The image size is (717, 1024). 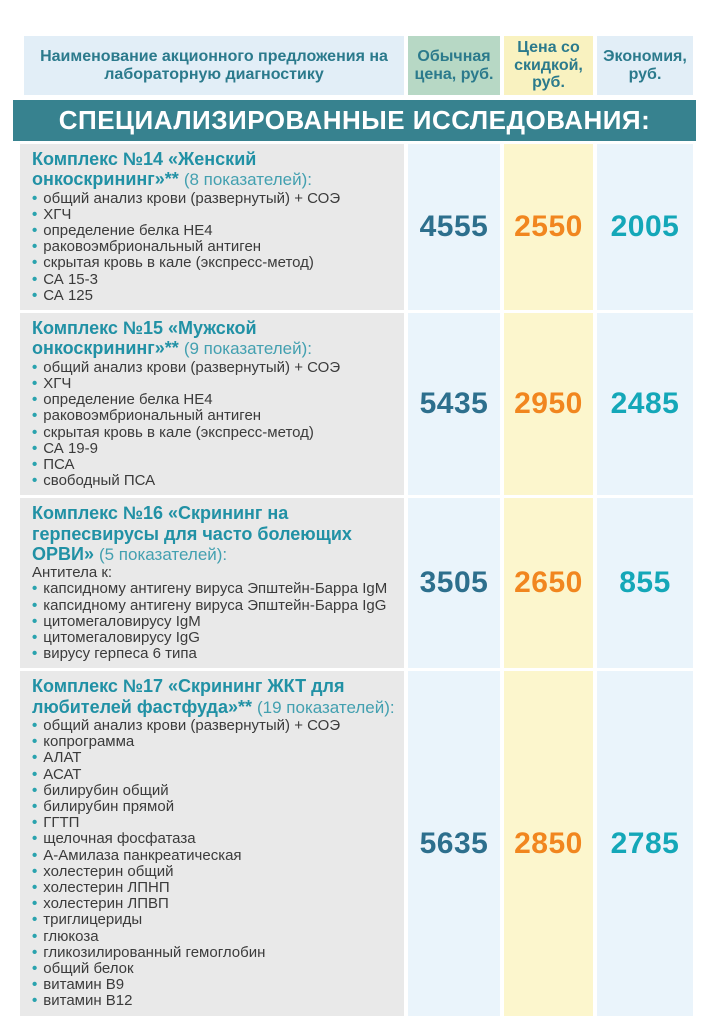 What do you see at coordinates (248, 180) in the screenshot?
I see `row-indicator-count: (8 показателей):` at bounding box center [248, 180].